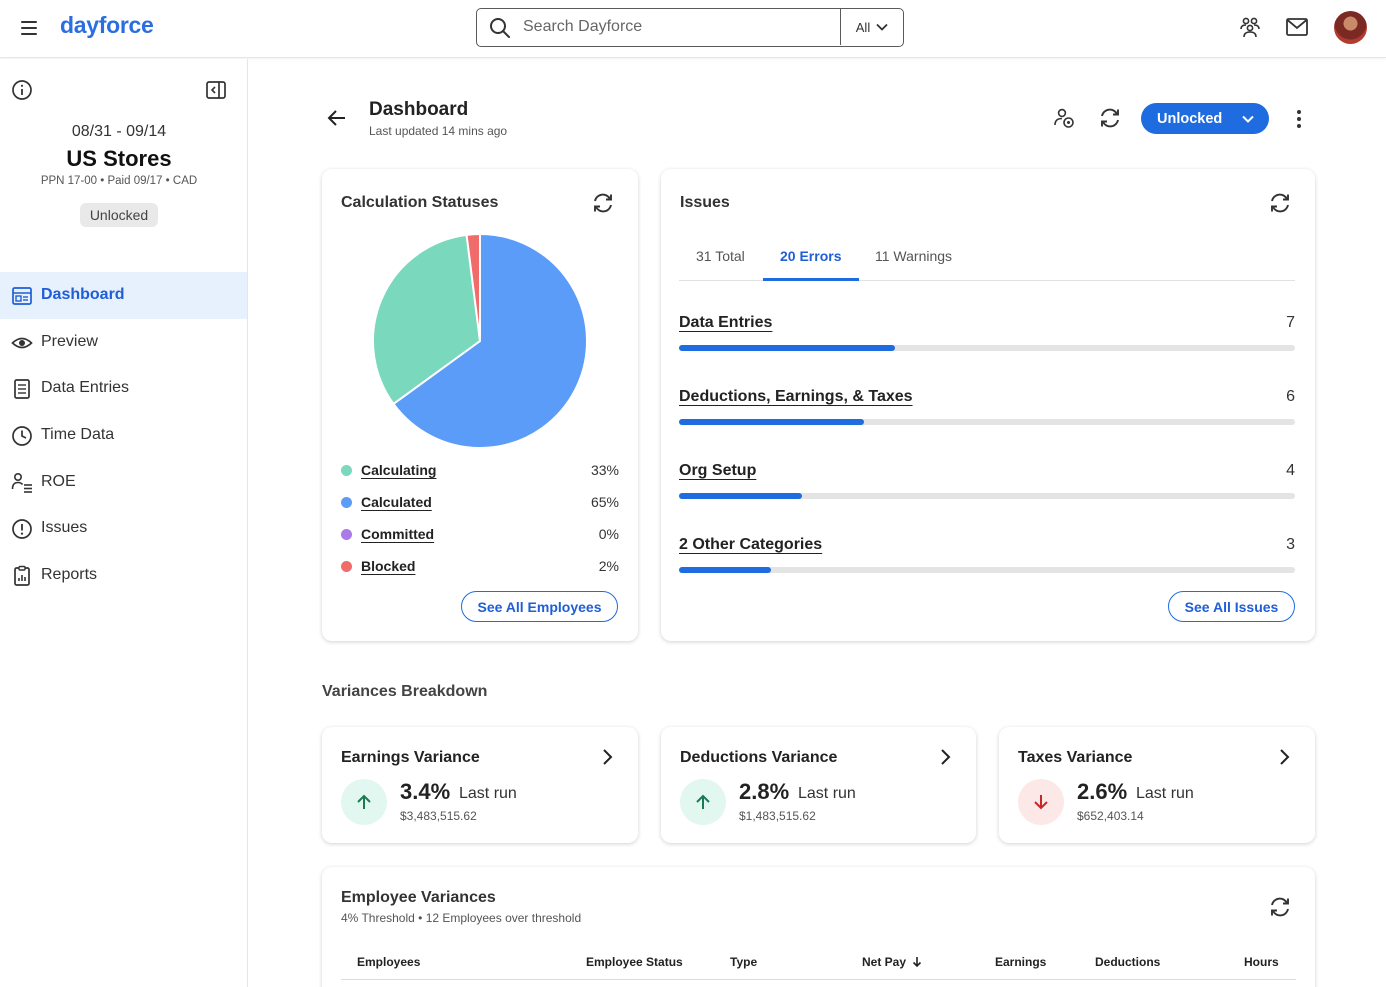 The image size is (1386, 987). What do you see at coordinates (346, 534) in the screenshot?
I see `legend-dot-committed` at bounding box center [346, 534].